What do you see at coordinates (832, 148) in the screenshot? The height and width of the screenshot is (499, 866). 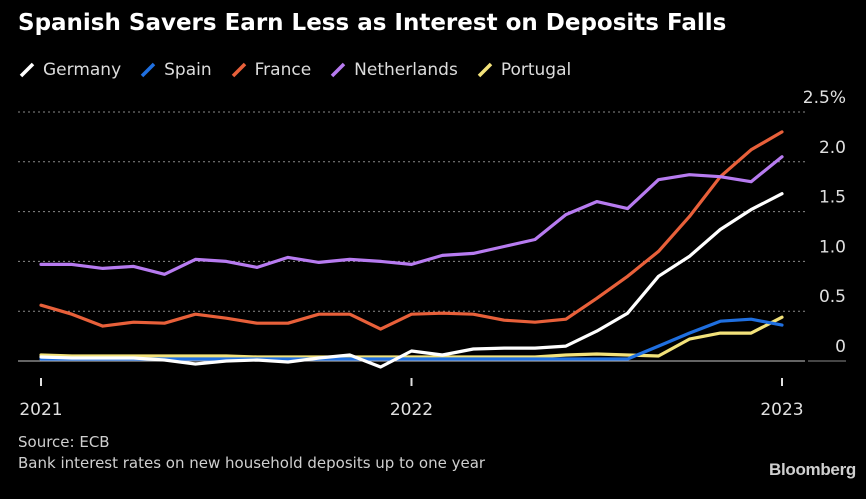 I see `y-tick-label: 2.0` at bounding box center [832, 148].